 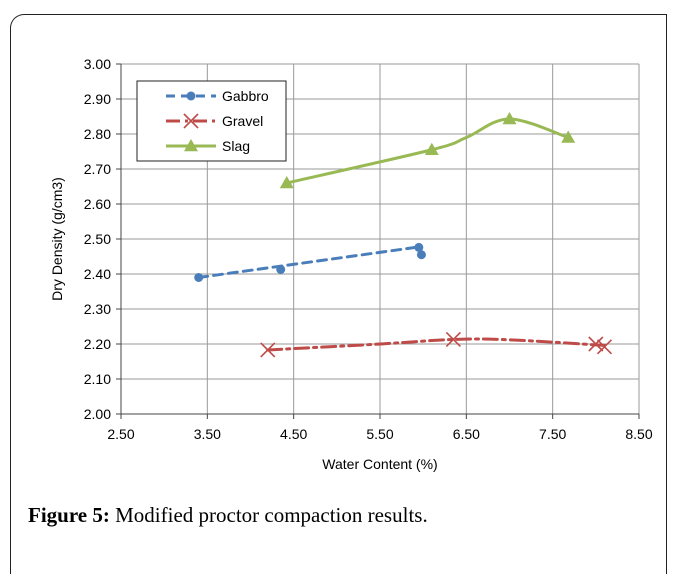 What do you see at coordinates (236, 146) in the screenshot?
I see `legend-label-slag: Slag` at bounding box center [236, 146].